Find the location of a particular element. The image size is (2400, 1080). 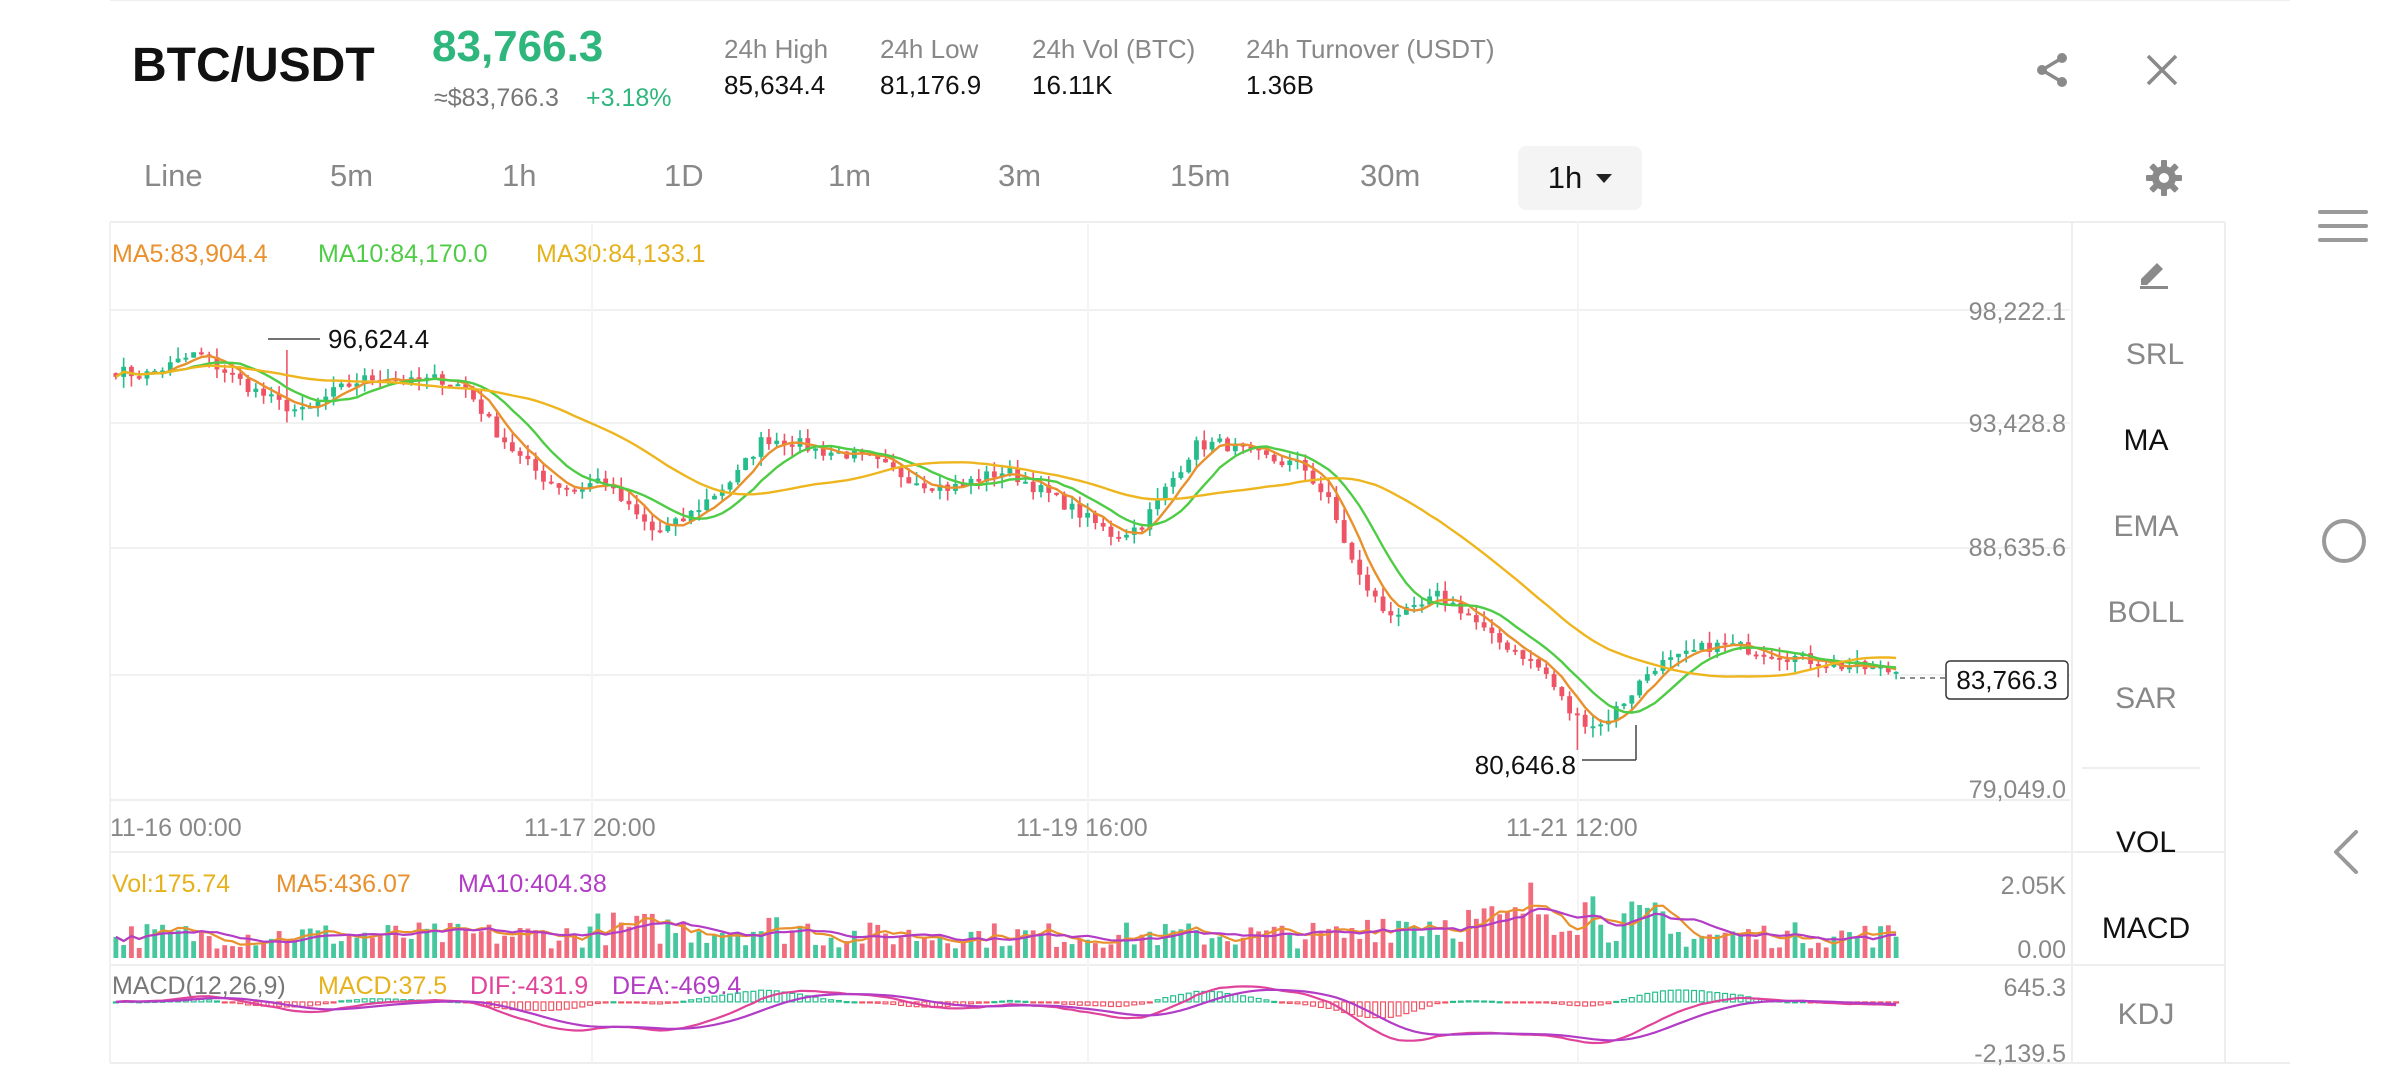

indicator-ma: MA is located at coordinates (2146, 440).